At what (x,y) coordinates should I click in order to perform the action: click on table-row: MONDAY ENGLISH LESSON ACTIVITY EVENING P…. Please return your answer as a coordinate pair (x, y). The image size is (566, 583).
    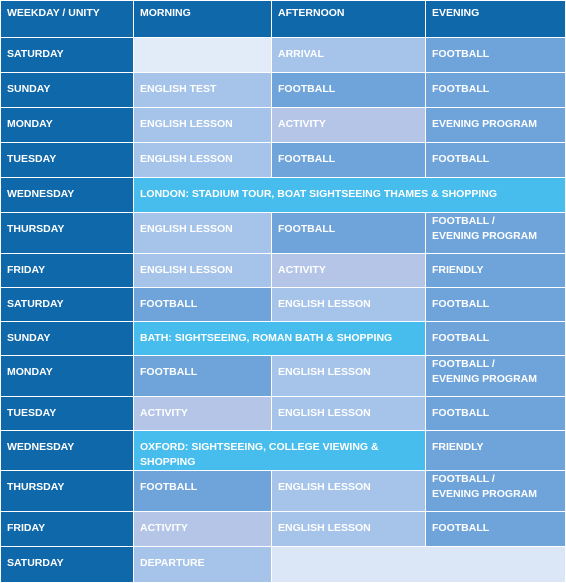
    Looking at the image, I should click on (283, 125).